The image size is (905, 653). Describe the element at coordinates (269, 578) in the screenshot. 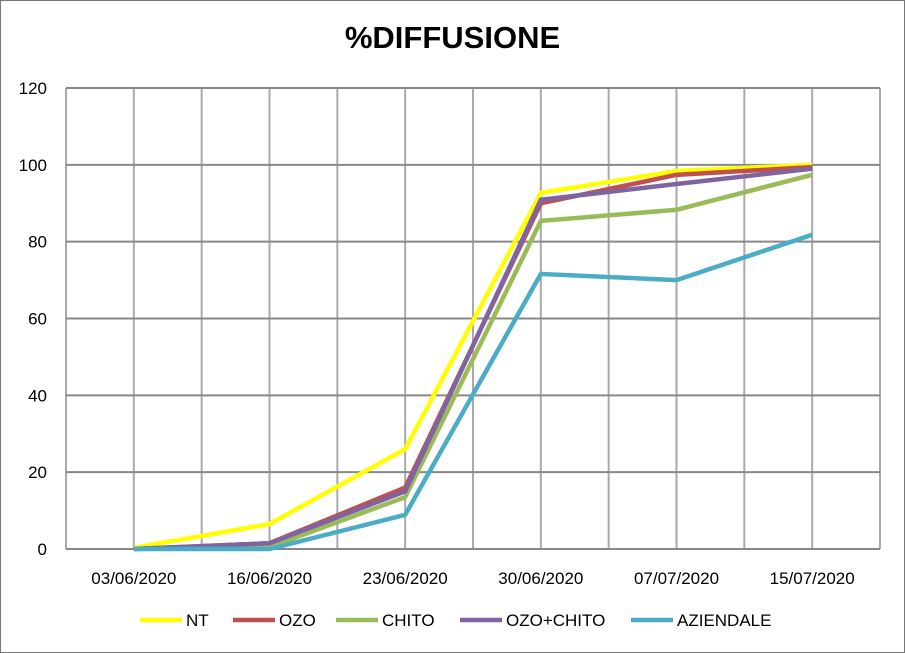

I see `x-tick-label: 16/06/2020` at that location.